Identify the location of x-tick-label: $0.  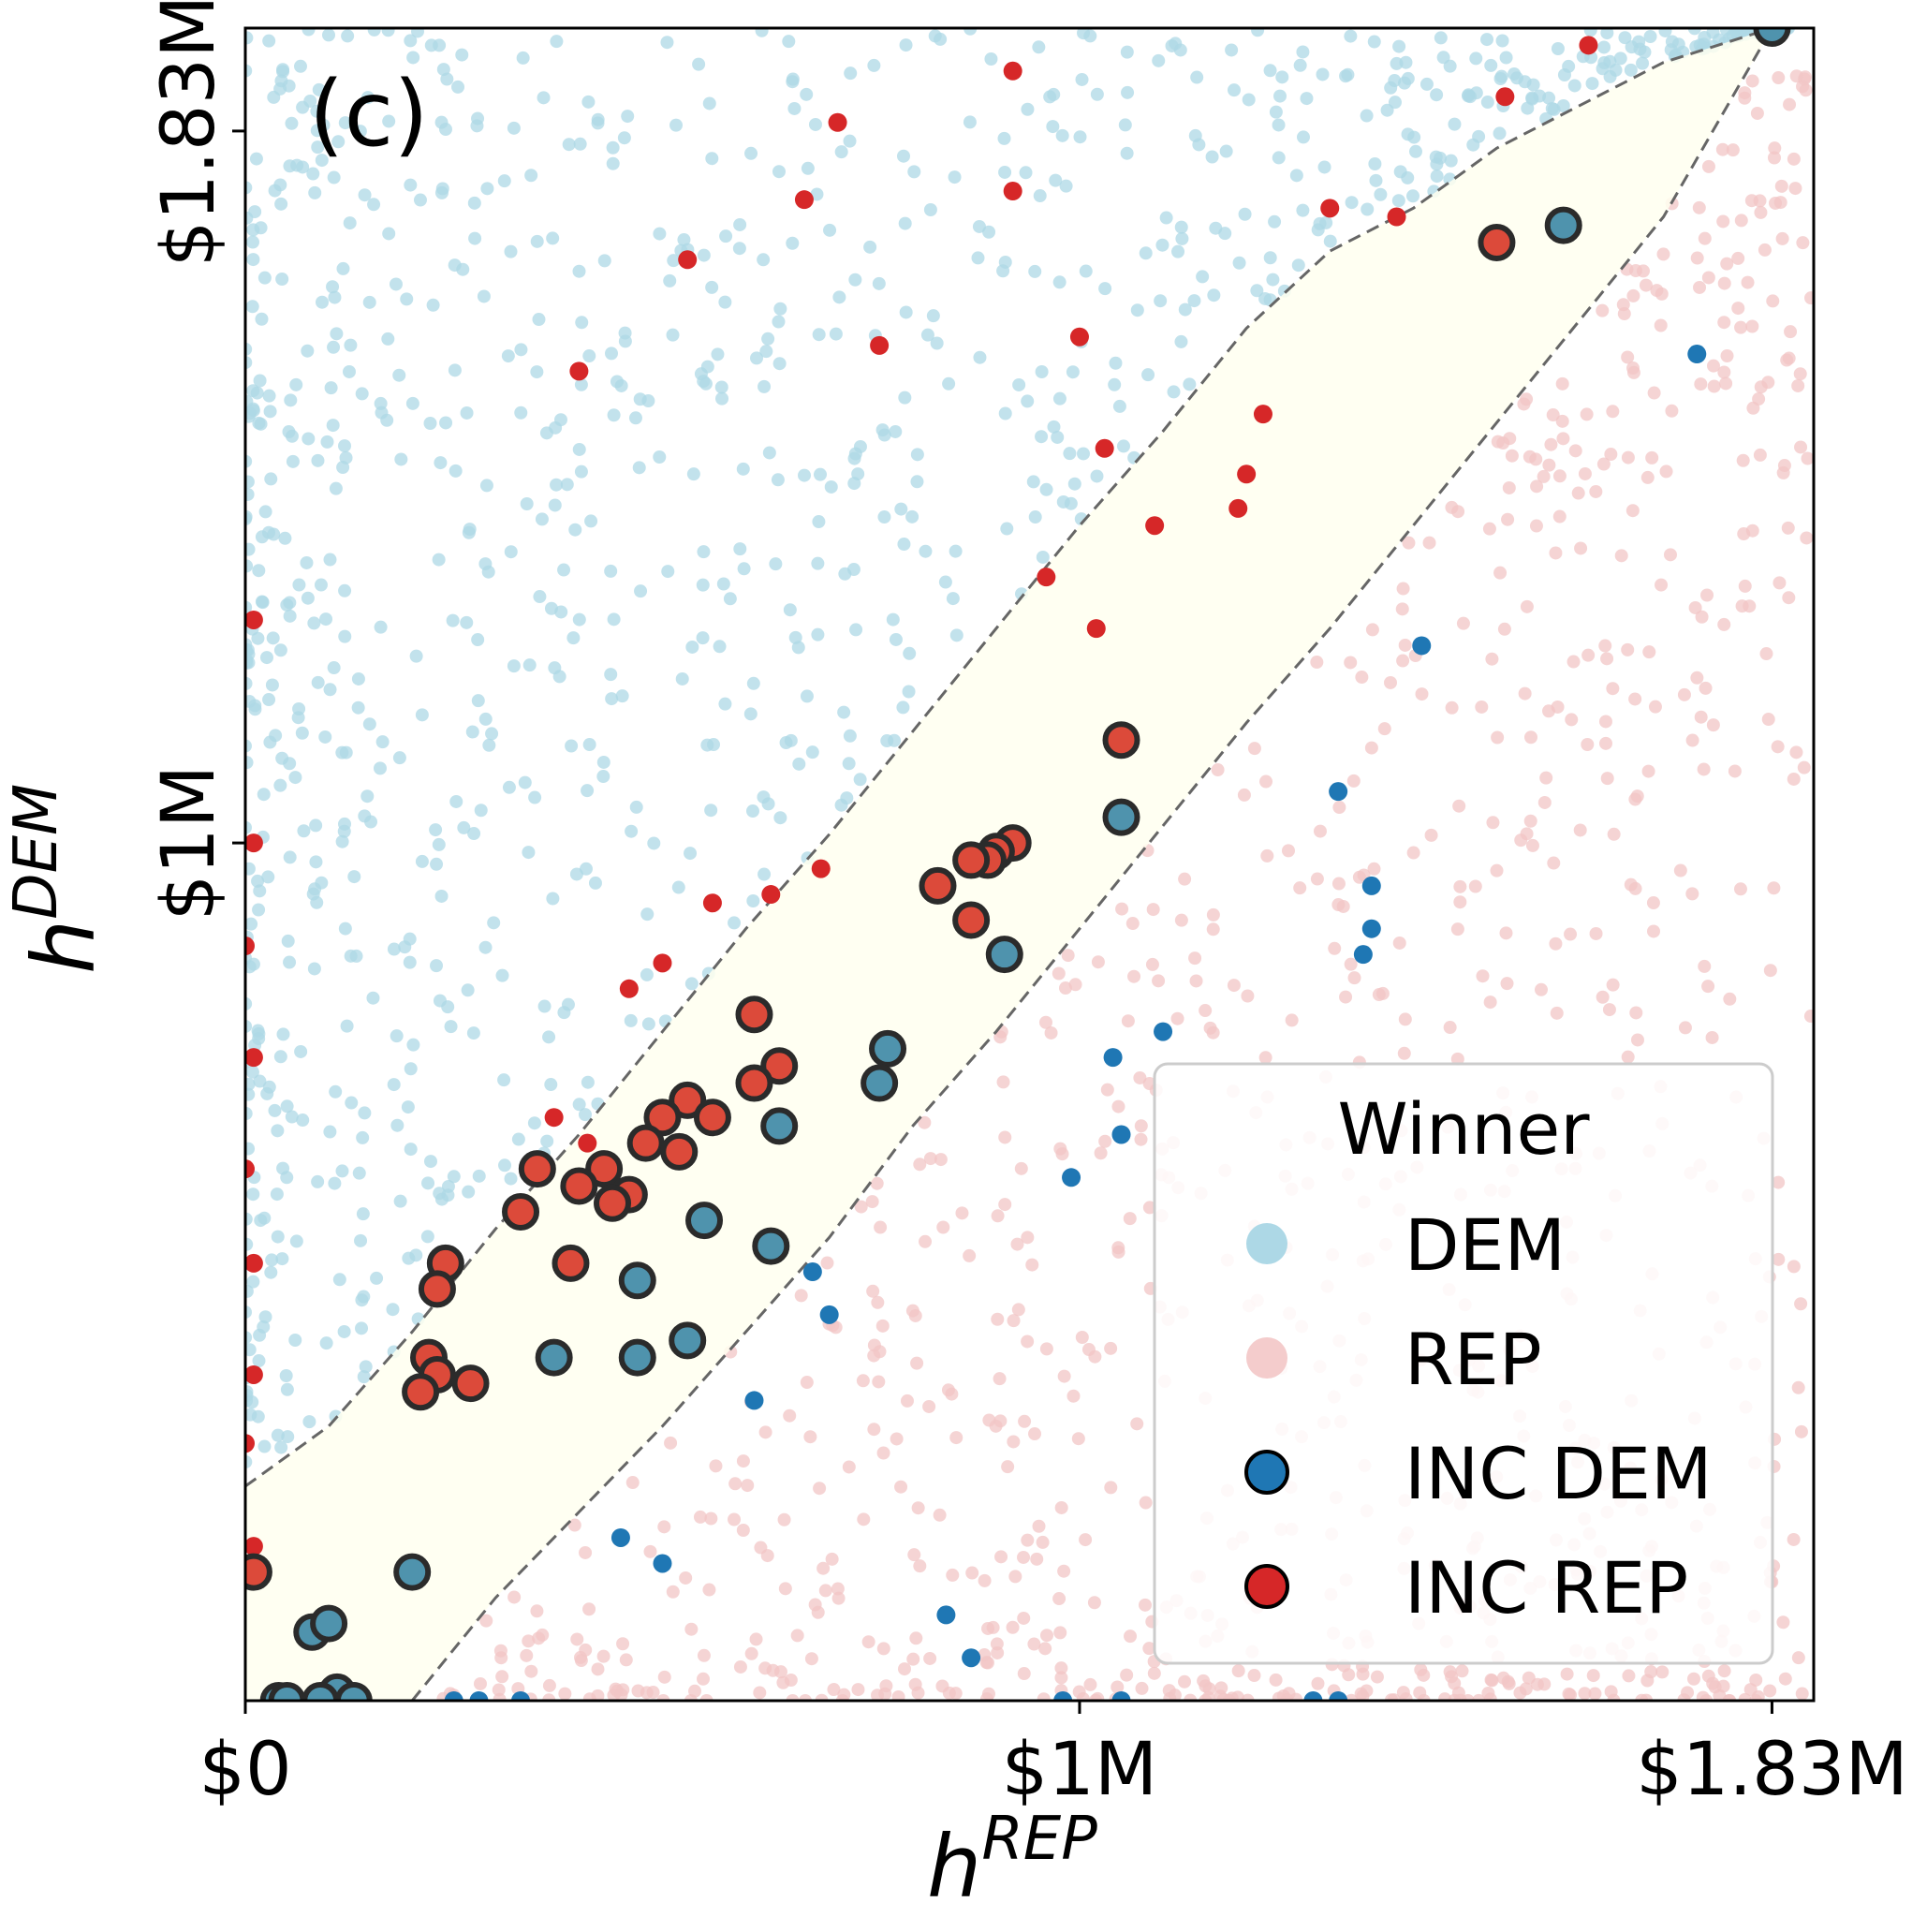
(245, 1770).